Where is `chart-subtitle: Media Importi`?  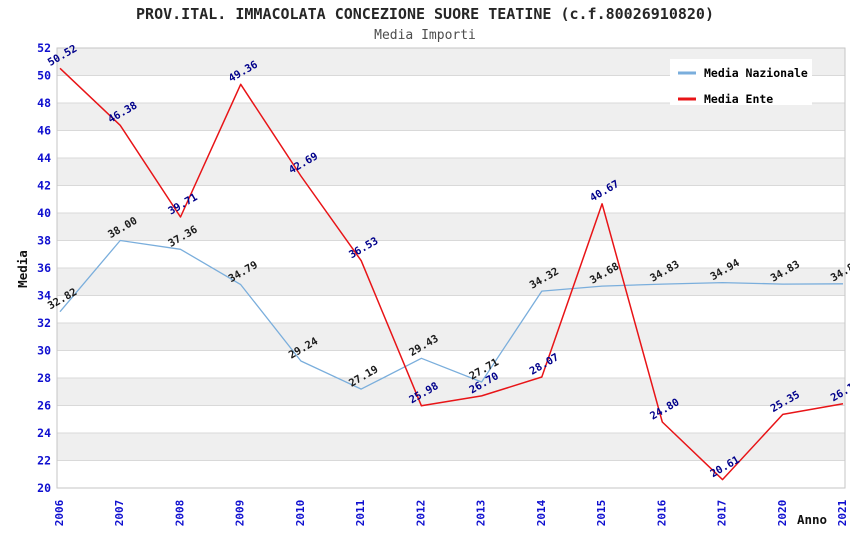
chart-subtitle: Media Importi is located at coordinates (425, 35).